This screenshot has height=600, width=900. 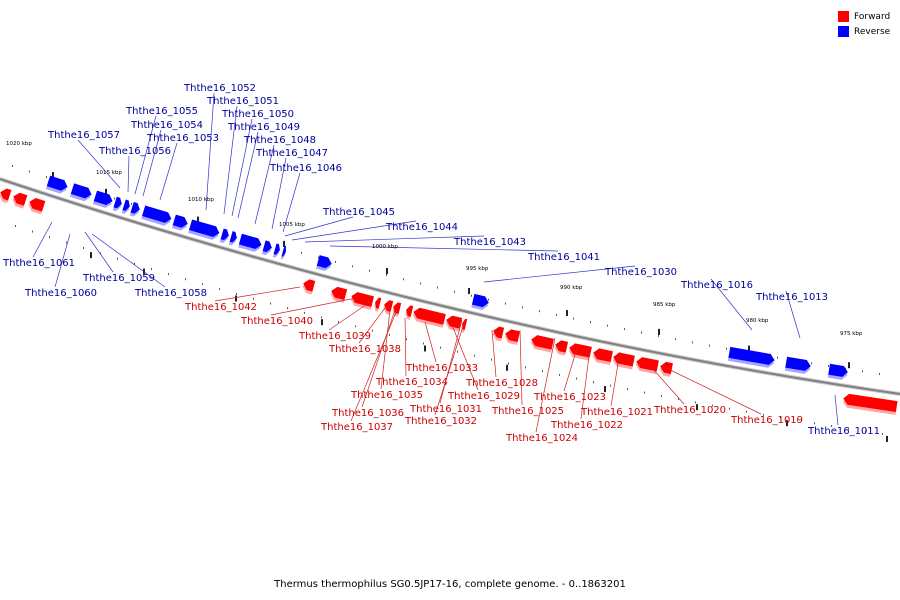 I want to click on coordinate-label: 1000 kbp, so click(x=385, y=247).